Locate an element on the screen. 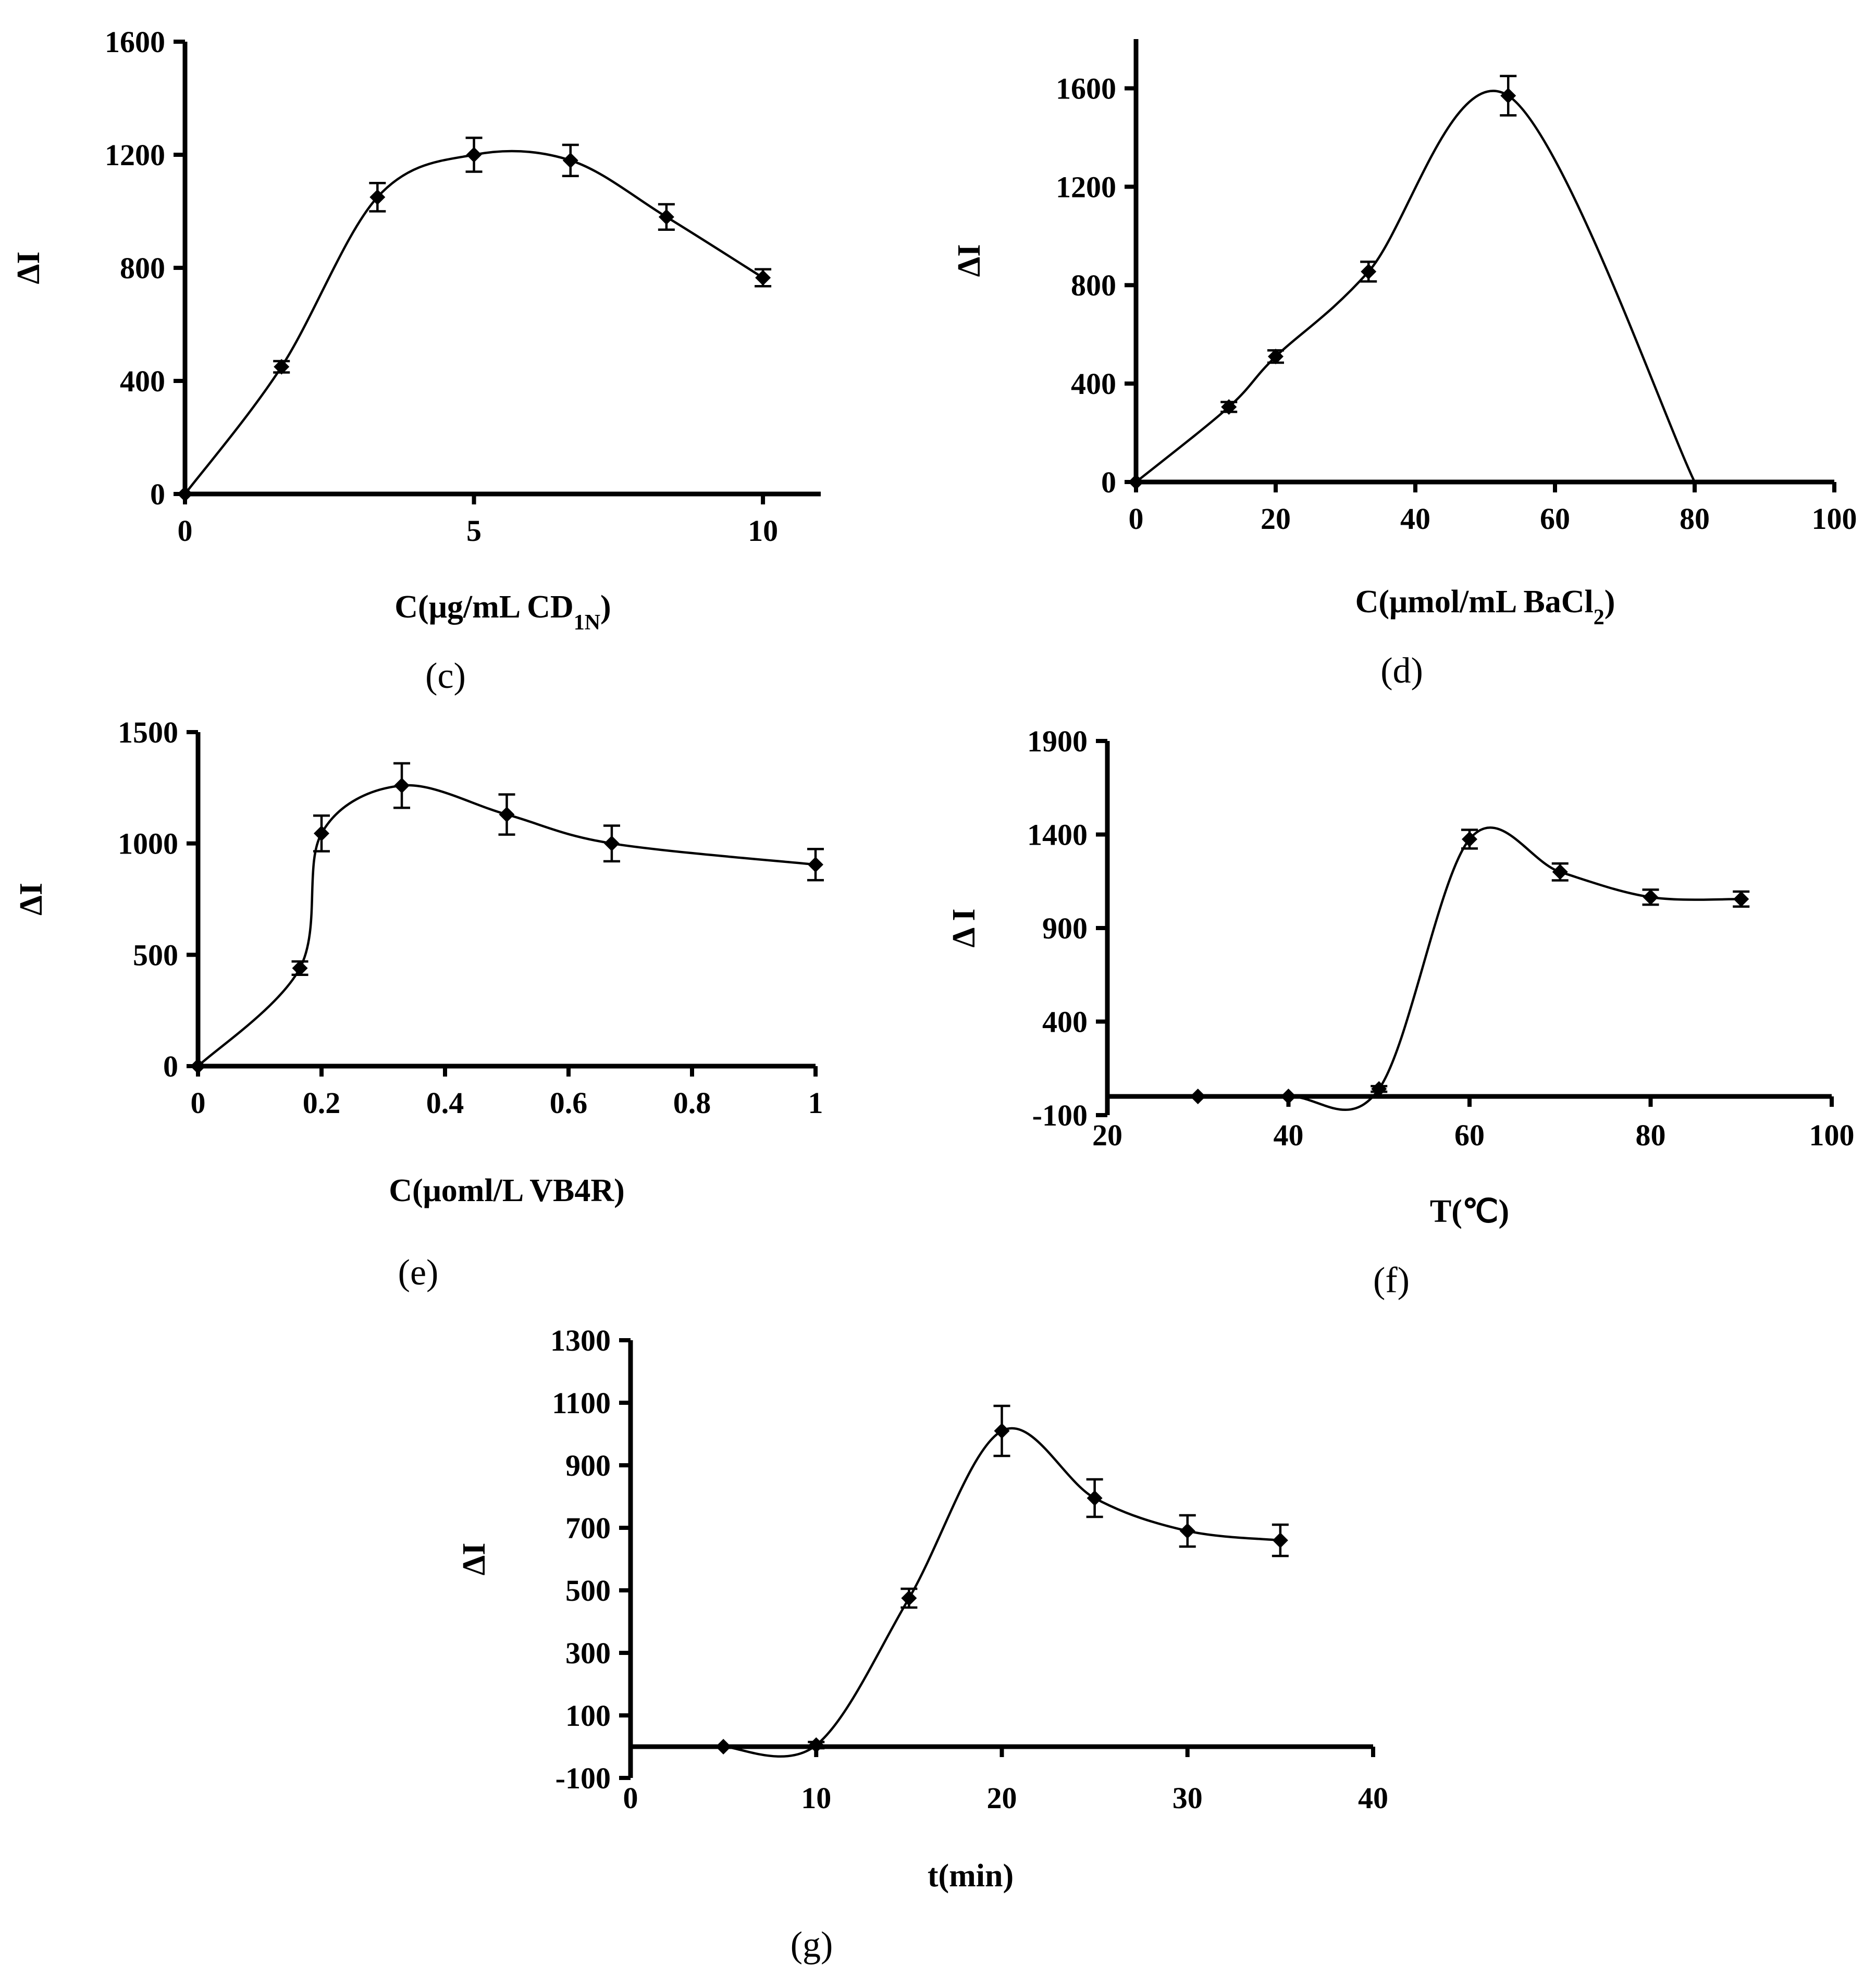  y-tick-label: 800 is located at coordinates (142, 268).